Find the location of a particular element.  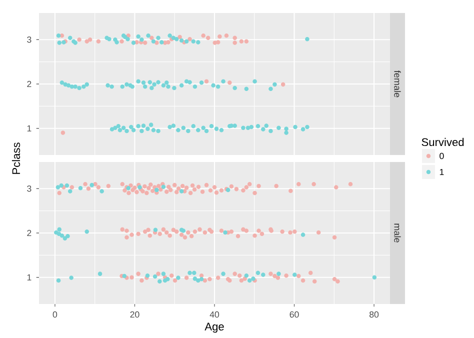

x-tick-label: 40 is located at coordinates (215, 314).